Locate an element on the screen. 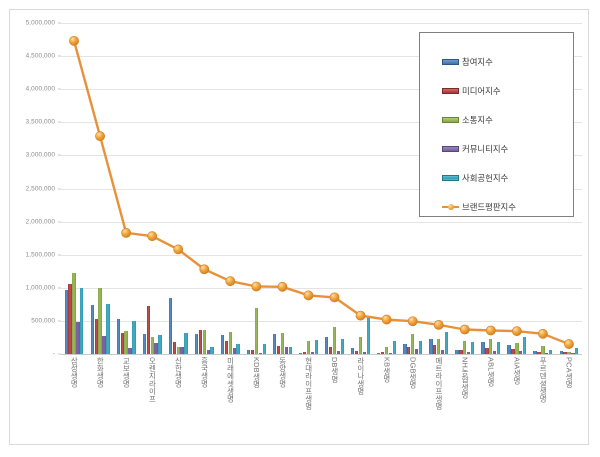 This screenshot has height=457, width=600. legend-item: 커뮤니티지수 is located at coordinates (507, 148).